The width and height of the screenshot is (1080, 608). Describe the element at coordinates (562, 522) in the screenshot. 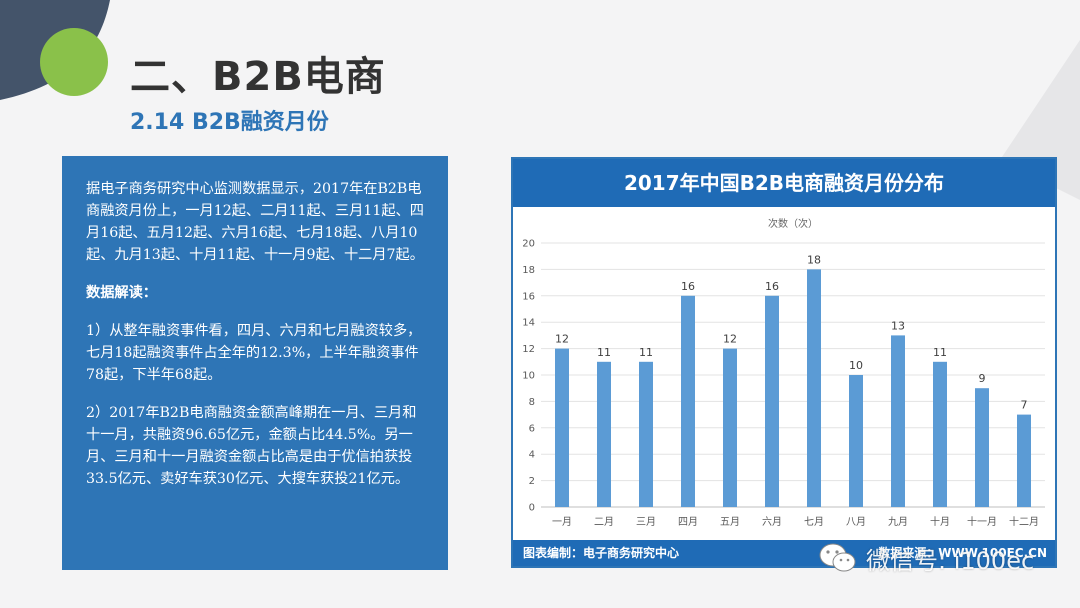

I see `x-tick-label: 一月` at that location.